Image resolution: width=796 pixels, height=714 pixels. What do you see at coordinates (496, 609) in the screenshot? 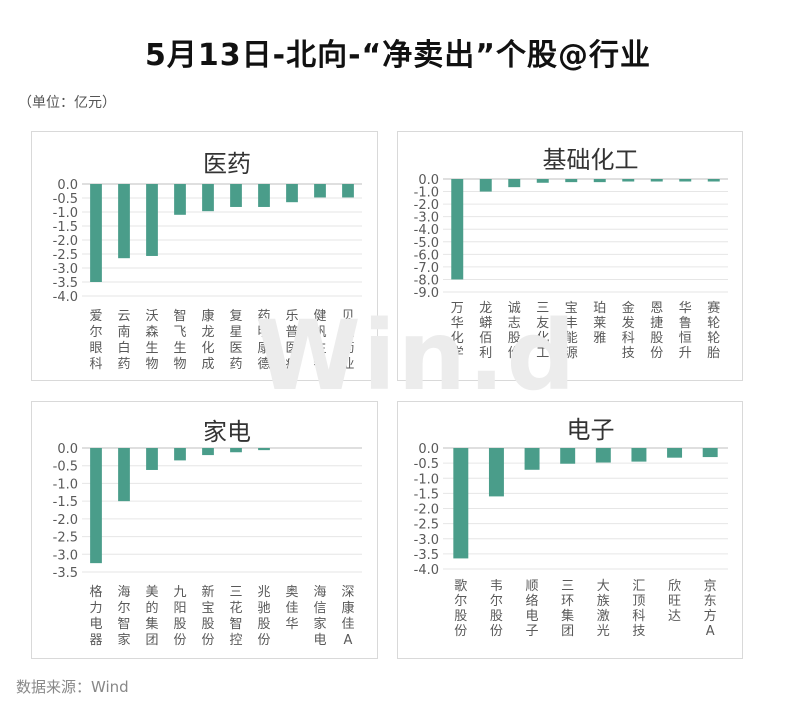
I see `category-label: 韦尔股份` at bounding box center [496, 609].